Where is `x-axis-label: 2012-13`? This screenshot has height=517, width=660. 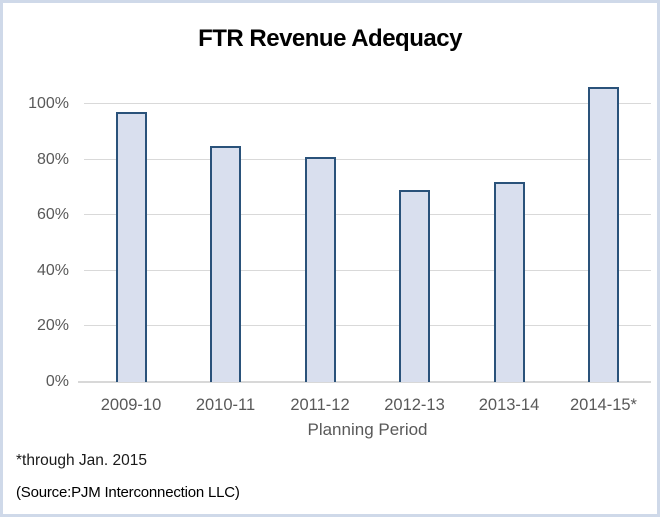 x-axis-label: 2012-13 is located at coordinates (414, 405).